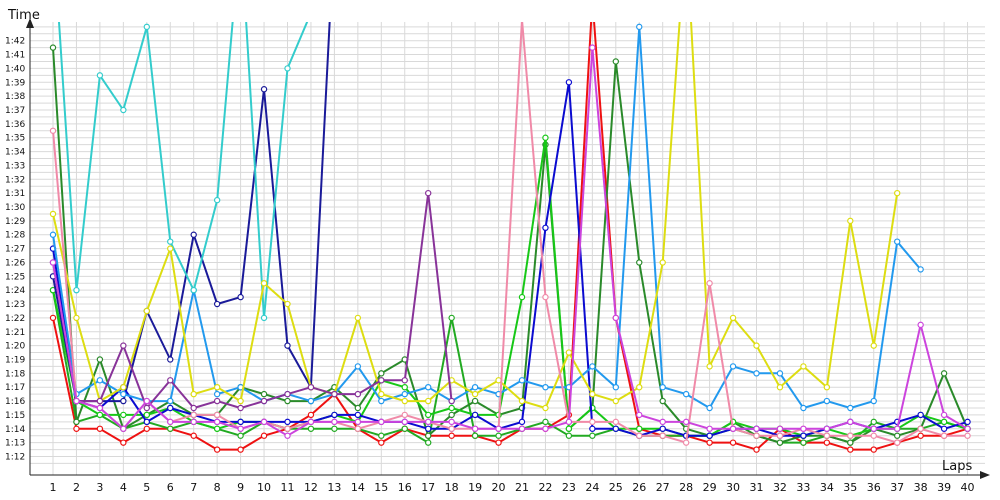 The image size is (1000, 500). What do you see at coordinates (710, 487) in the screenshot?
I see `x-tick-label: 29` at bounding box center [710, 487].